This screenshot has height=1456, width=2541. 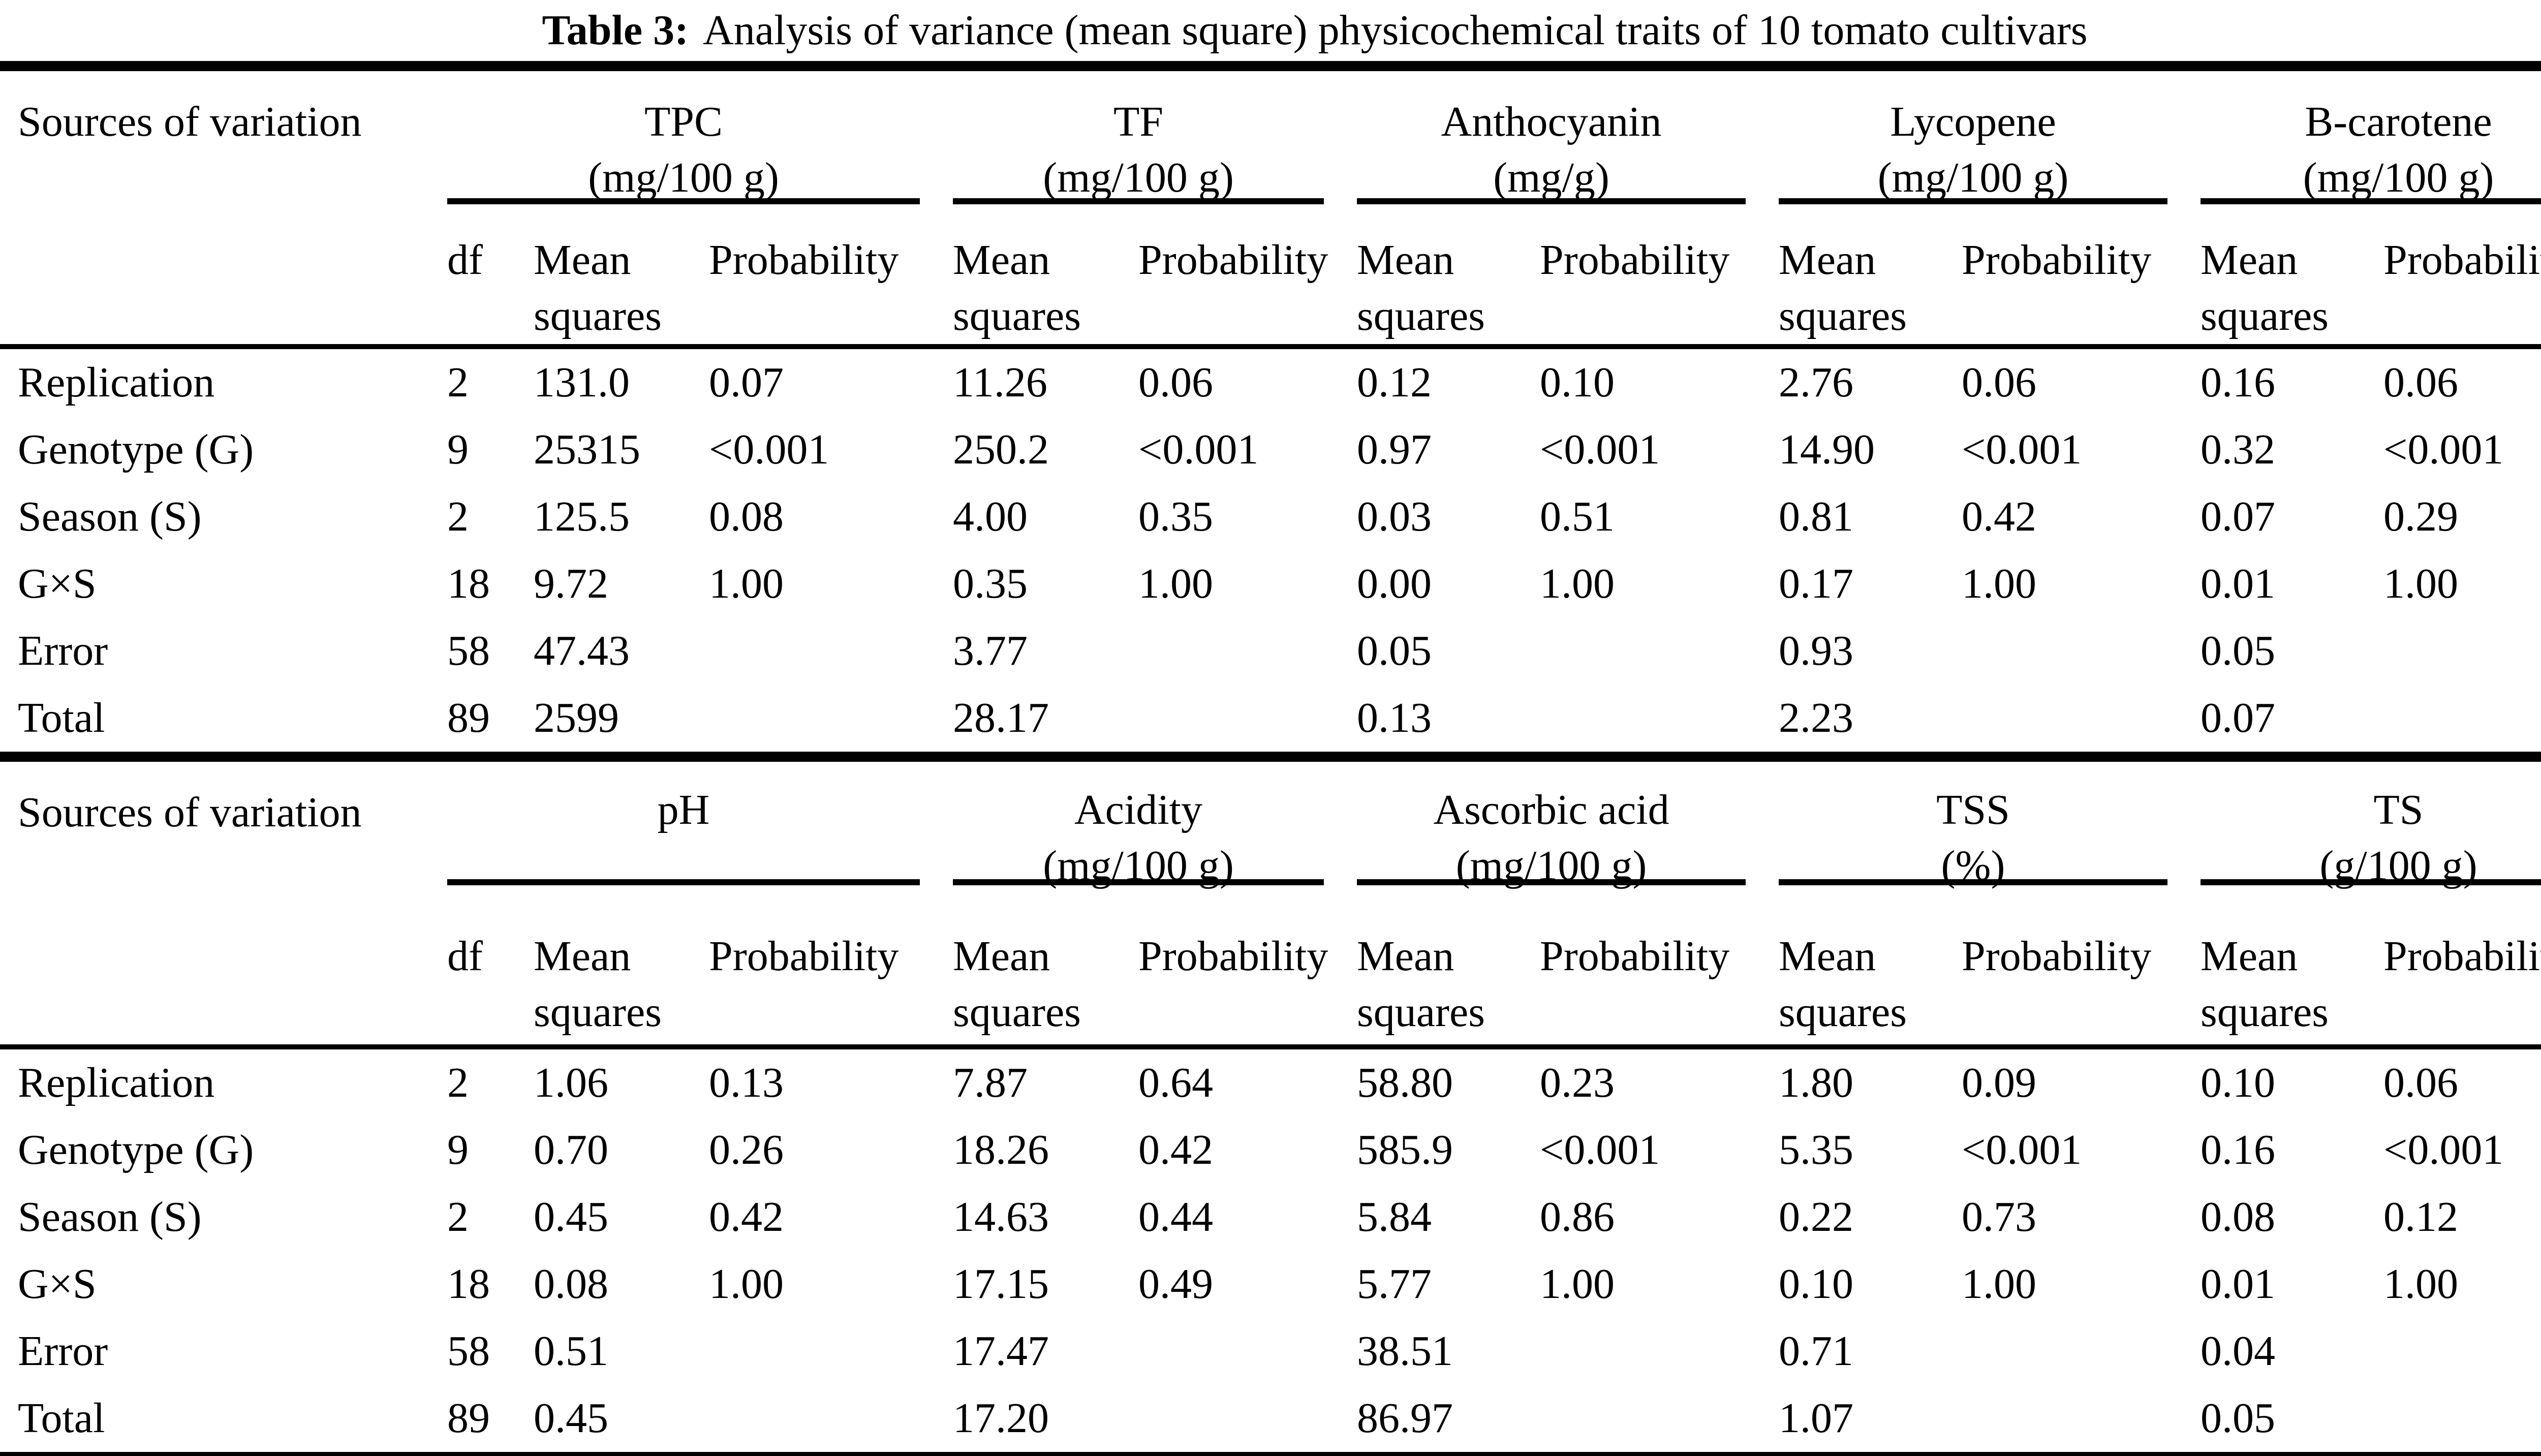 What do you see at coordinates (1394, 449) in the screenshot?
I see `mean-square-cell: 0.97` at bounding box center [1394, 449].